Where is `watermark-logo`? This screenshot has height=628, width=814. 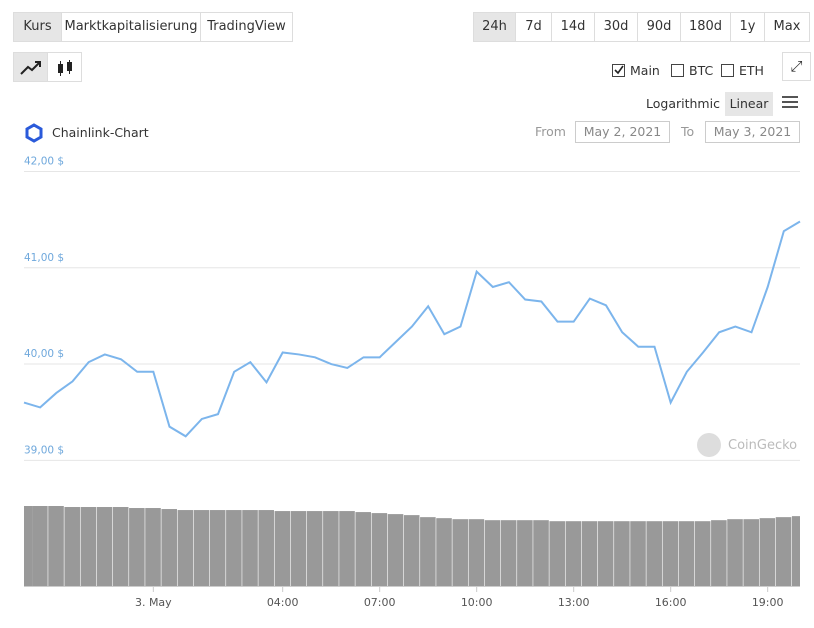
watermark-logo is located at coordinates (709, 445).